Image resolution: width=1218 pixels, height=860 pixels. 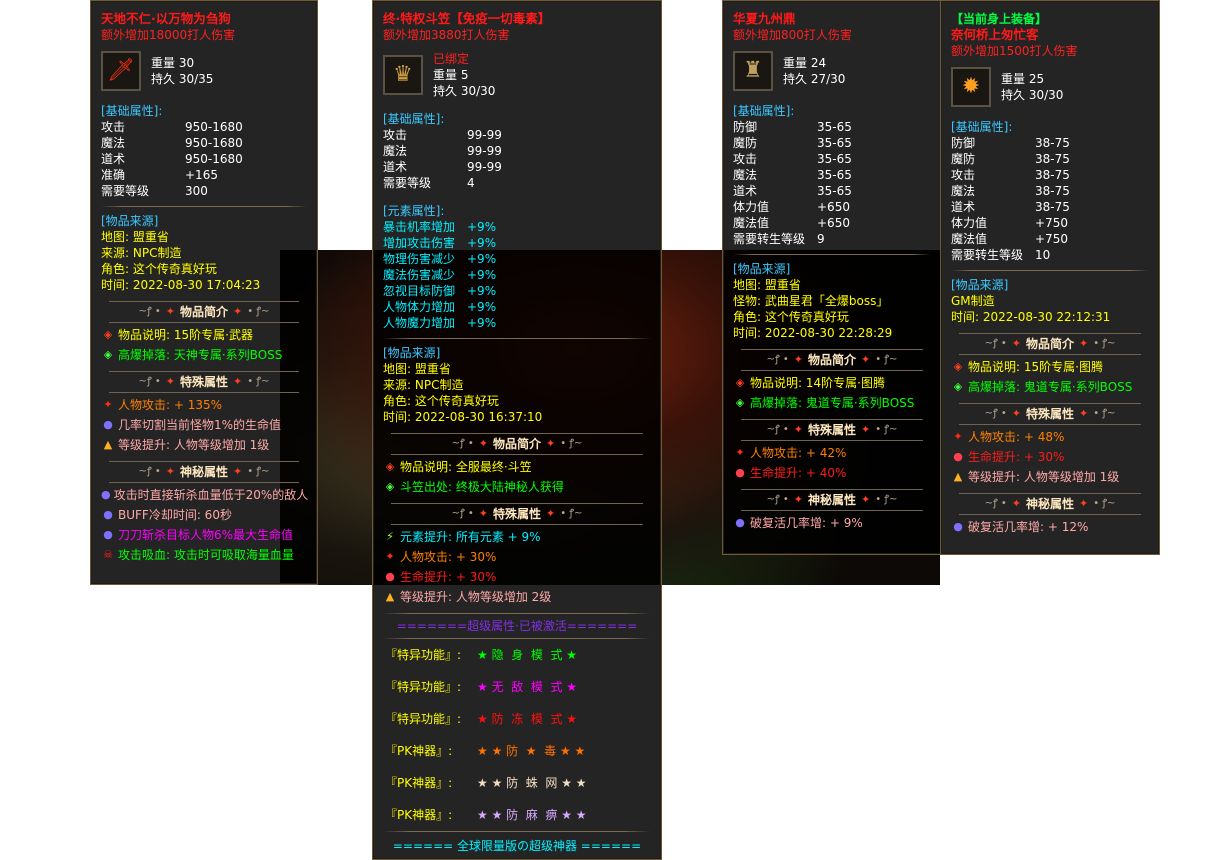 I want to click on base-attribute-row: 道术 99-99, so click(x=517, y=167).